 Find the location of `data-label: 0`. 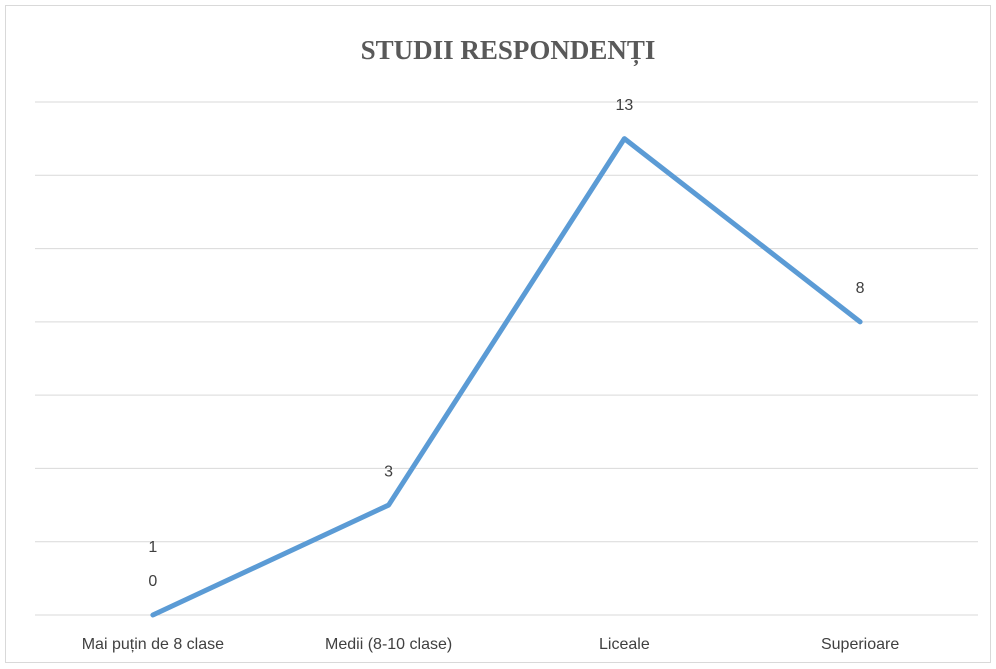

data-label: 0 is located at coordinates (152, 581).